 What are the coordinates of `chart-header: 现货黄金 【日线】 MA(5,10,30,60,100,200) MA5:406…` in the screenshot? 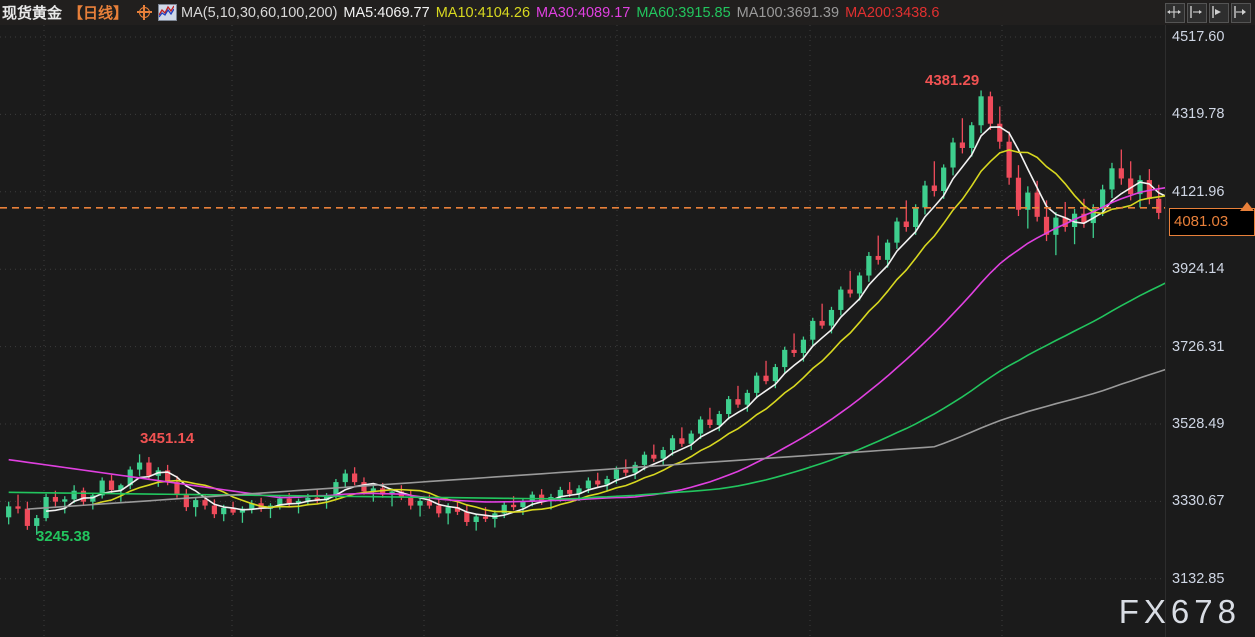 It's located at (627, 12).